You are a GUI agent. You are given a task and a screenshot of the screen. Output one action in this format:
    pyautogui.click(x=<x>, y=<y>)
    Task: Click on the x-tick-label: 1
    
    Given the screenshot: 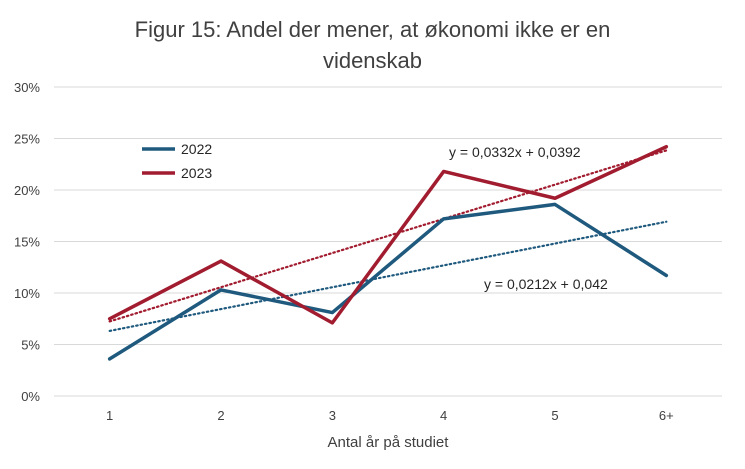 What is the action you would take?
    pyautogui.click(x=109, y=415)
    